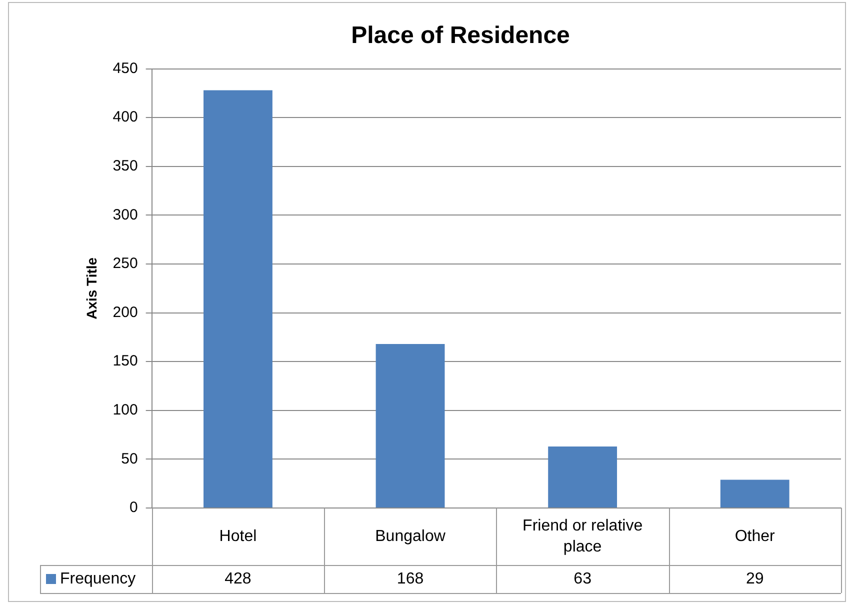 This screenshot has height=606, width=851. I want to click on chart-title: Place of Residence, so click(460, 36).